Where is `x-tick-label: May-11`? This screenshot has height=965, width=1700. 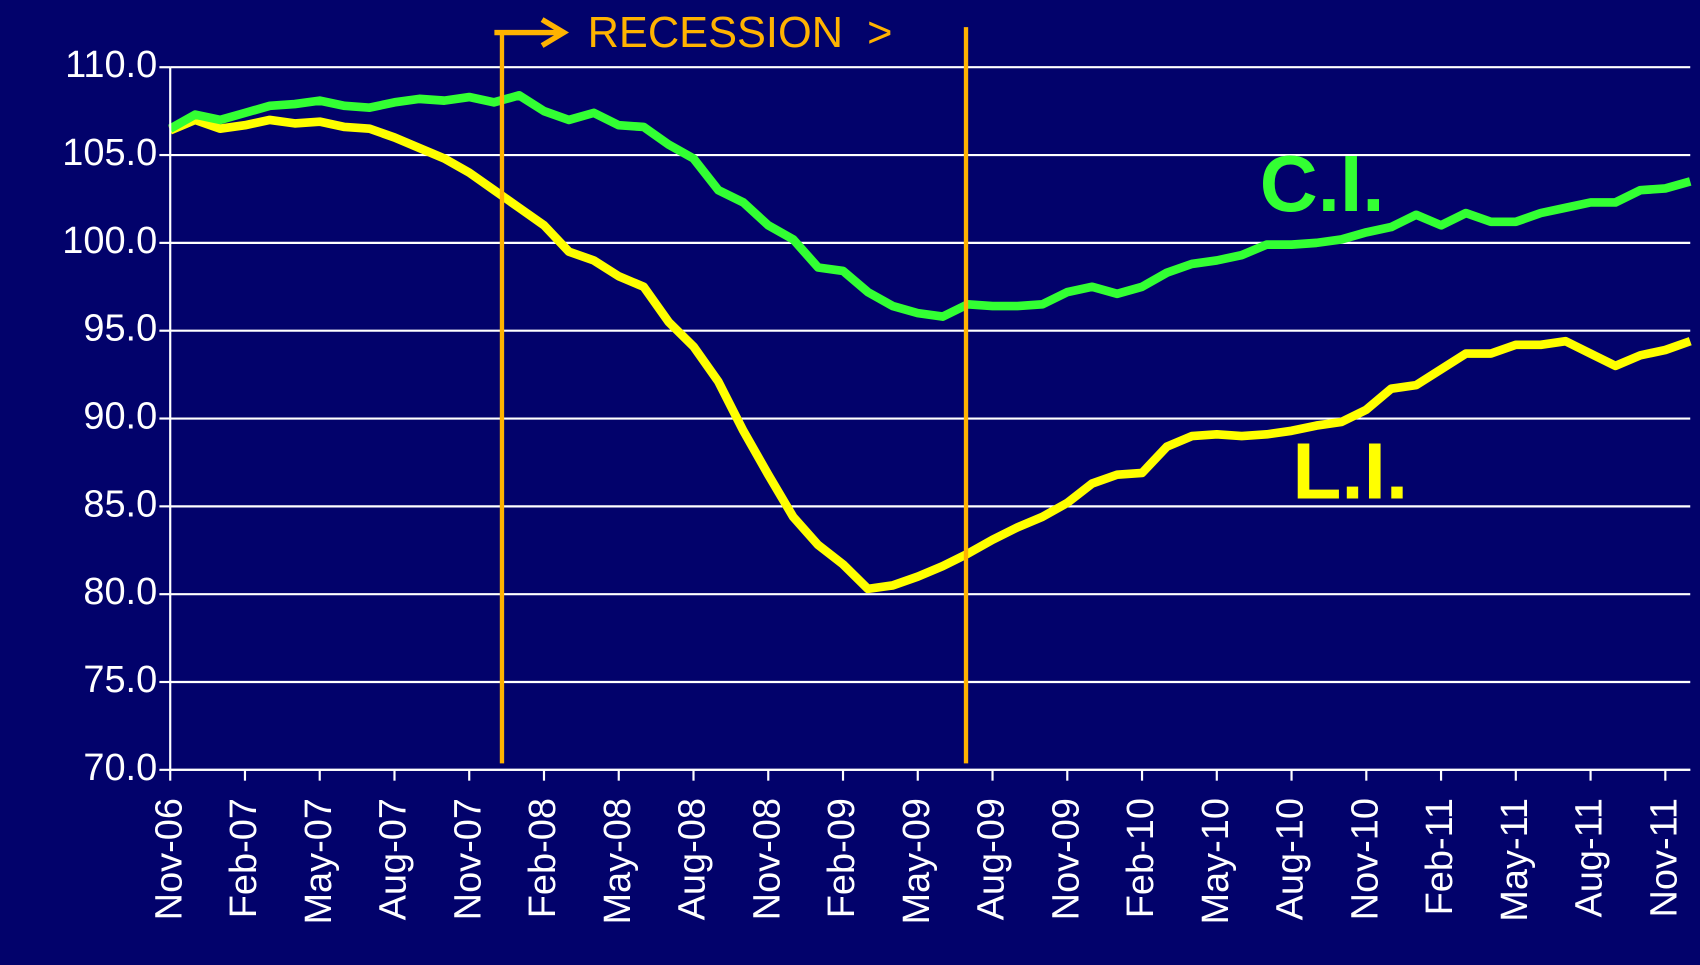
x-tick-label: May-11 is located at coordinates (1515, 860).